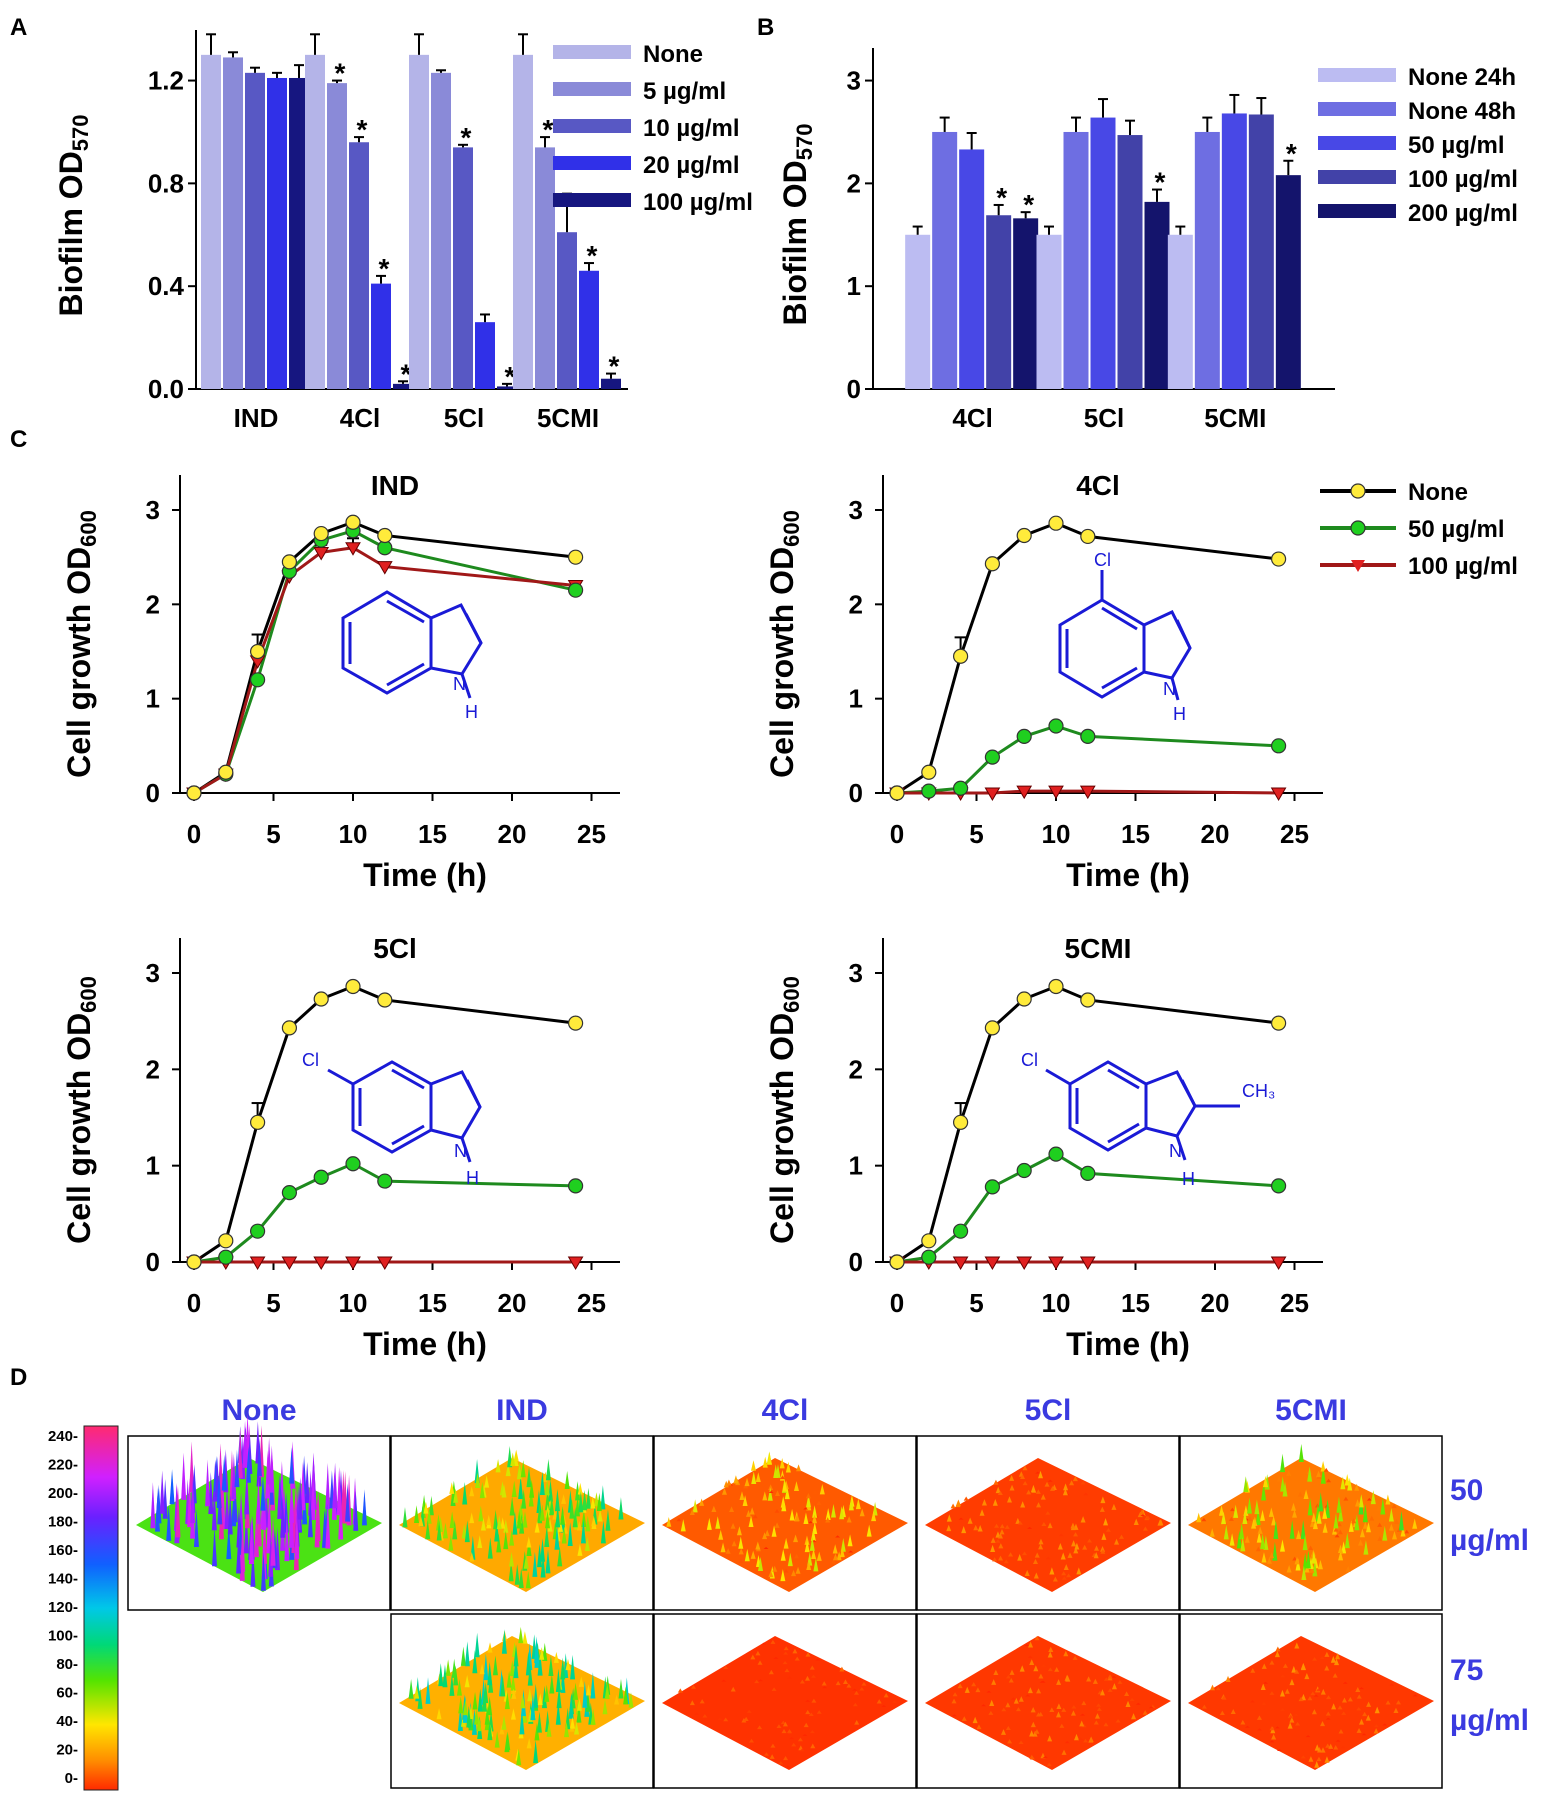 This screenshot has height=1800, width=1562. What do you see at coordinates (1215, 834) in the screenshot?
I see `x-tick-label: 20` at bounding box center [1215, 834].